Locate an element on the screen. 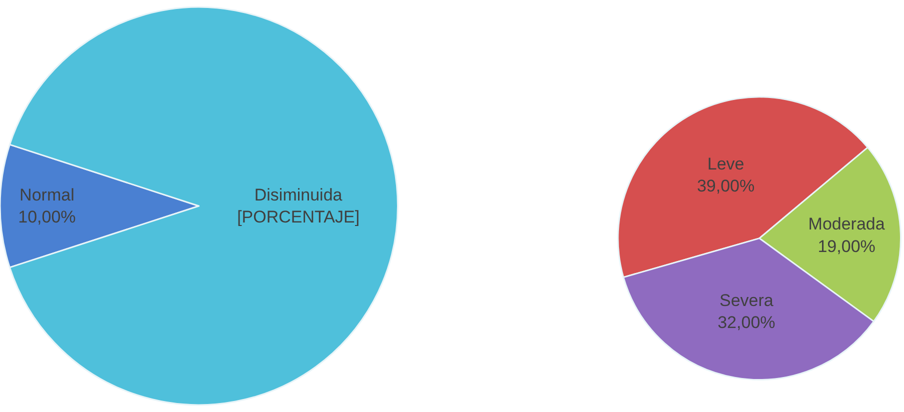 This screenshot has width=904, height=412. data-label: 10,00% is located at coordinates (47, 217).